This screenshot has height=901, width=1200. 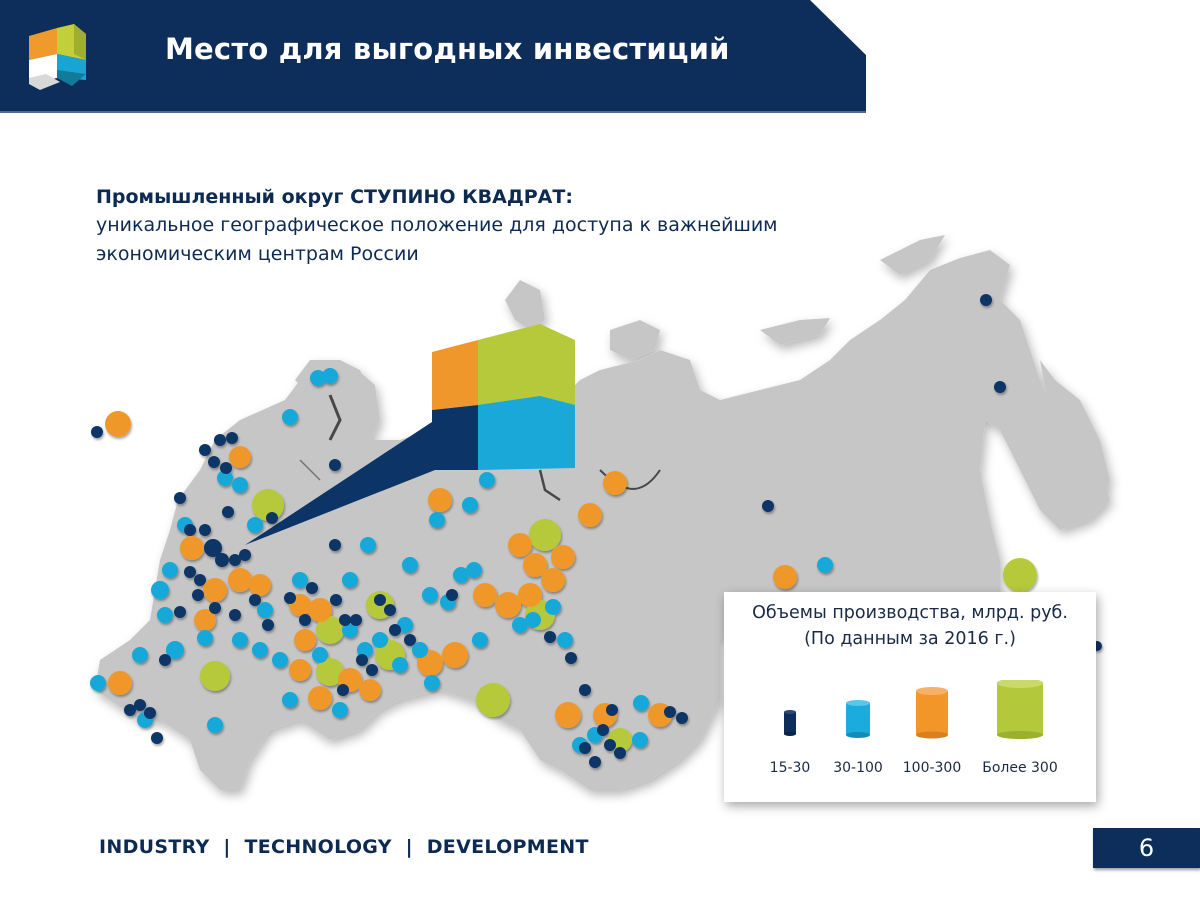 What do you see at coordinates (344, 847) in the screenshot?
I see `footer-tagline: INDUSTRY | TECHNOLOGY | DEVELOPMENT` at bounding box center [344, 847].